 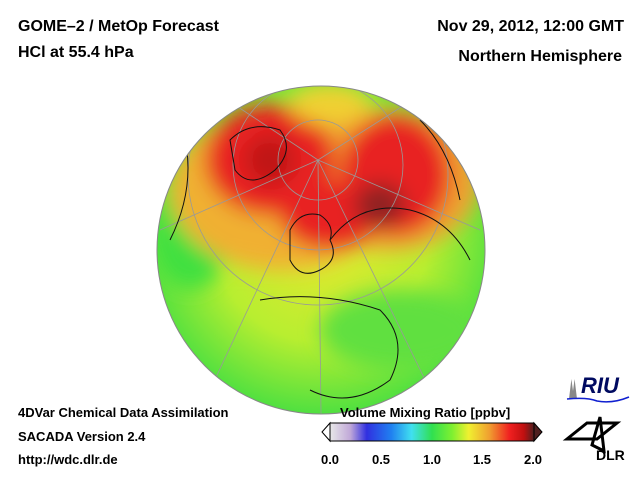 I want to click on version-label: SACADA Version 2.4, so click(x=82, y=436).